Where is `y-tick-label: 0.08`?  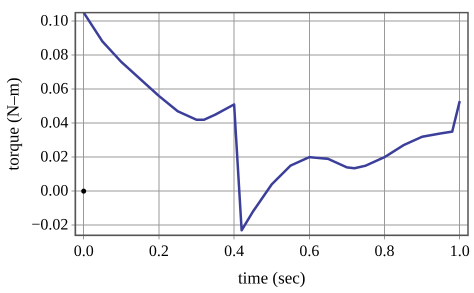 y-tick-label: 0.08 is located at coordinates (54, 55).